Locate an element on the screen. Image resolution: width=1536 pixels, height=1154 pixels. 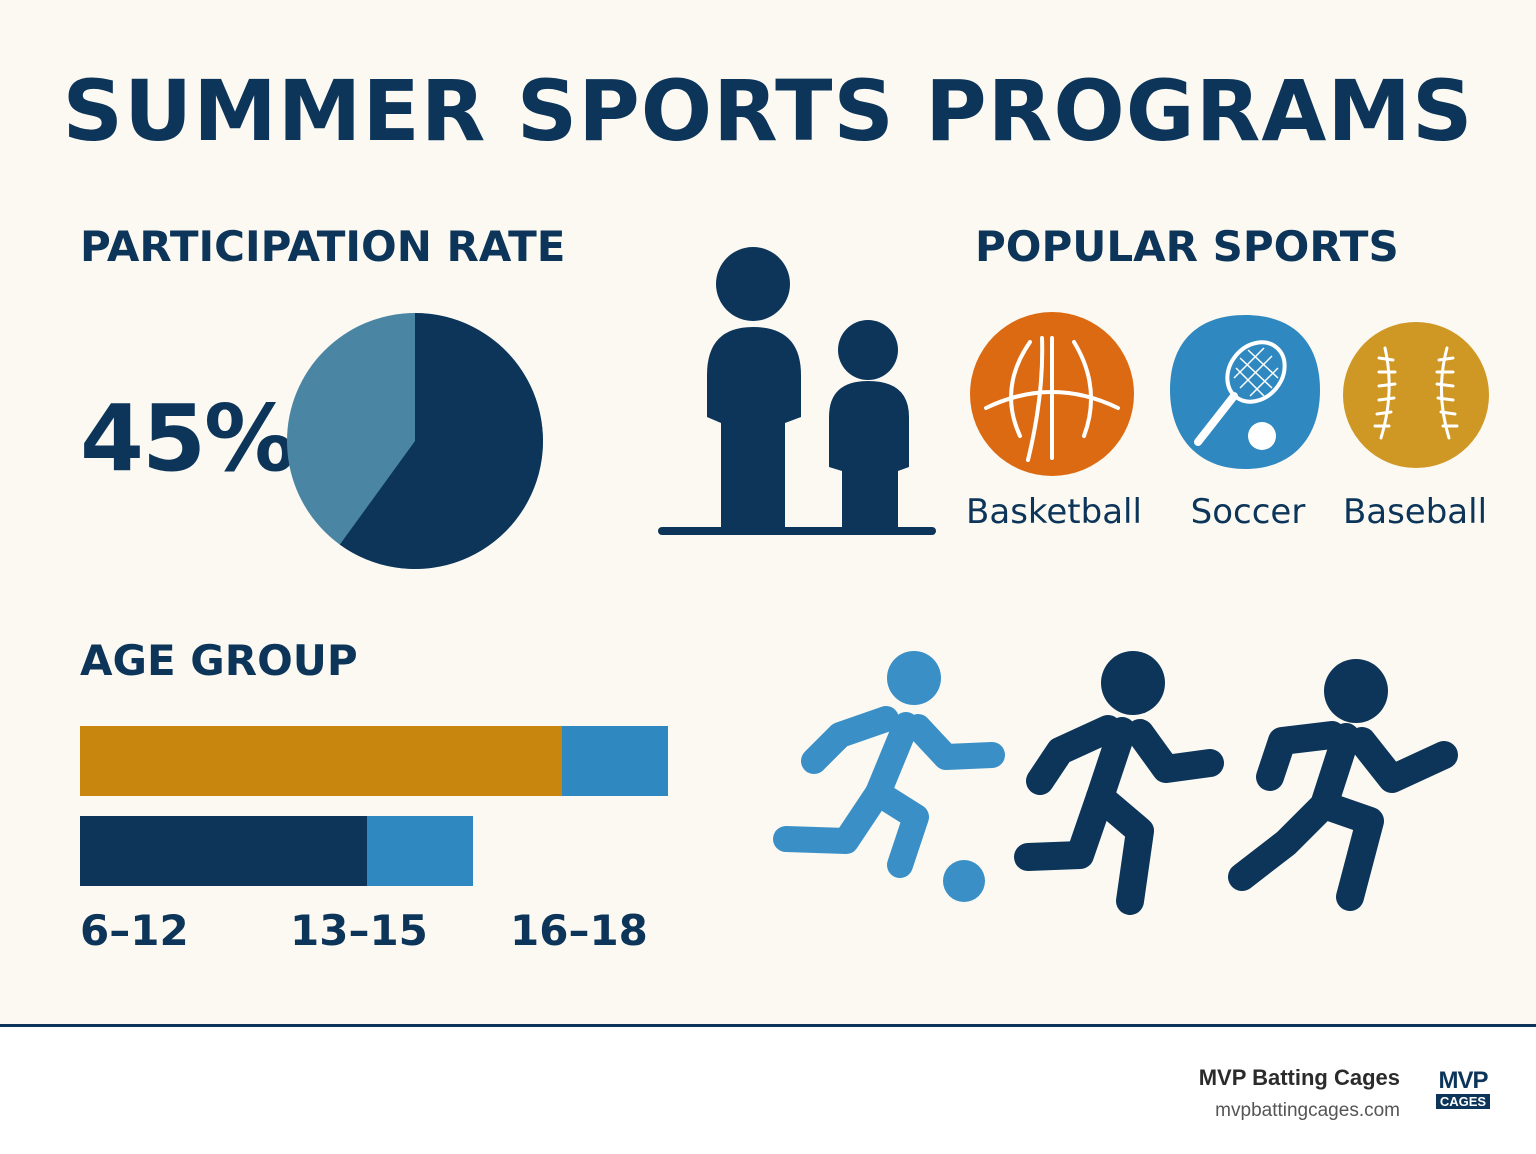
age-label-16-18: 16–18 is located at coordinates (579, 930).